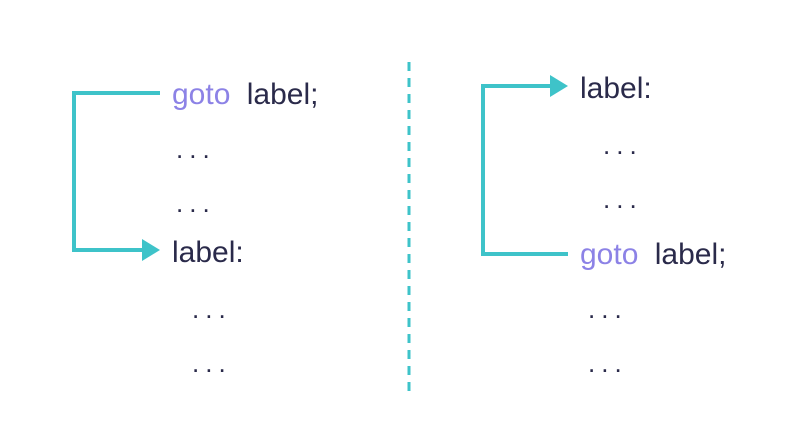 The height and width of the screenshot is (434, 808). I want to click on right-goto-keyword: goto, so click(609, 254).